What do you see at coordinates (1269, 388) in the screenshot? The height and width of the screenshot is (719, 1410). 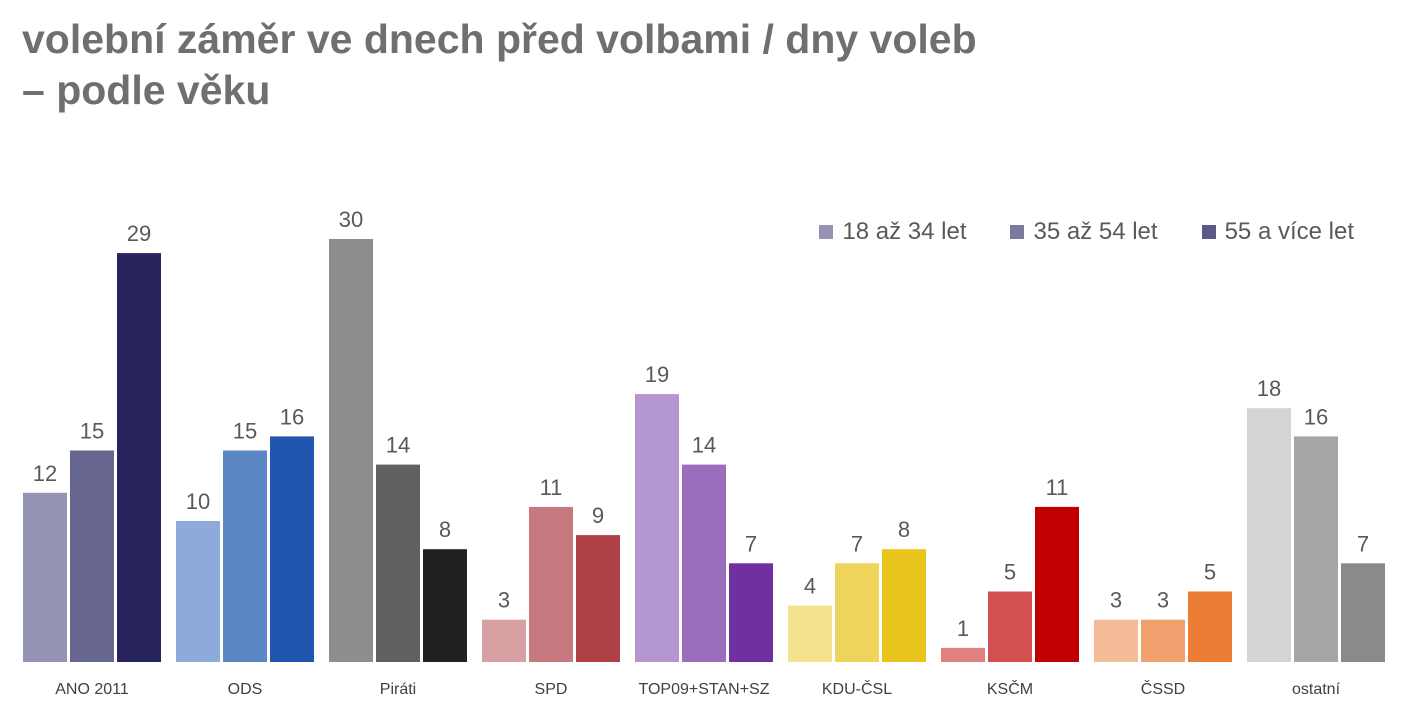 I see `data-label-ostatn-series-1: 18` at bounding box center [1269, 388].